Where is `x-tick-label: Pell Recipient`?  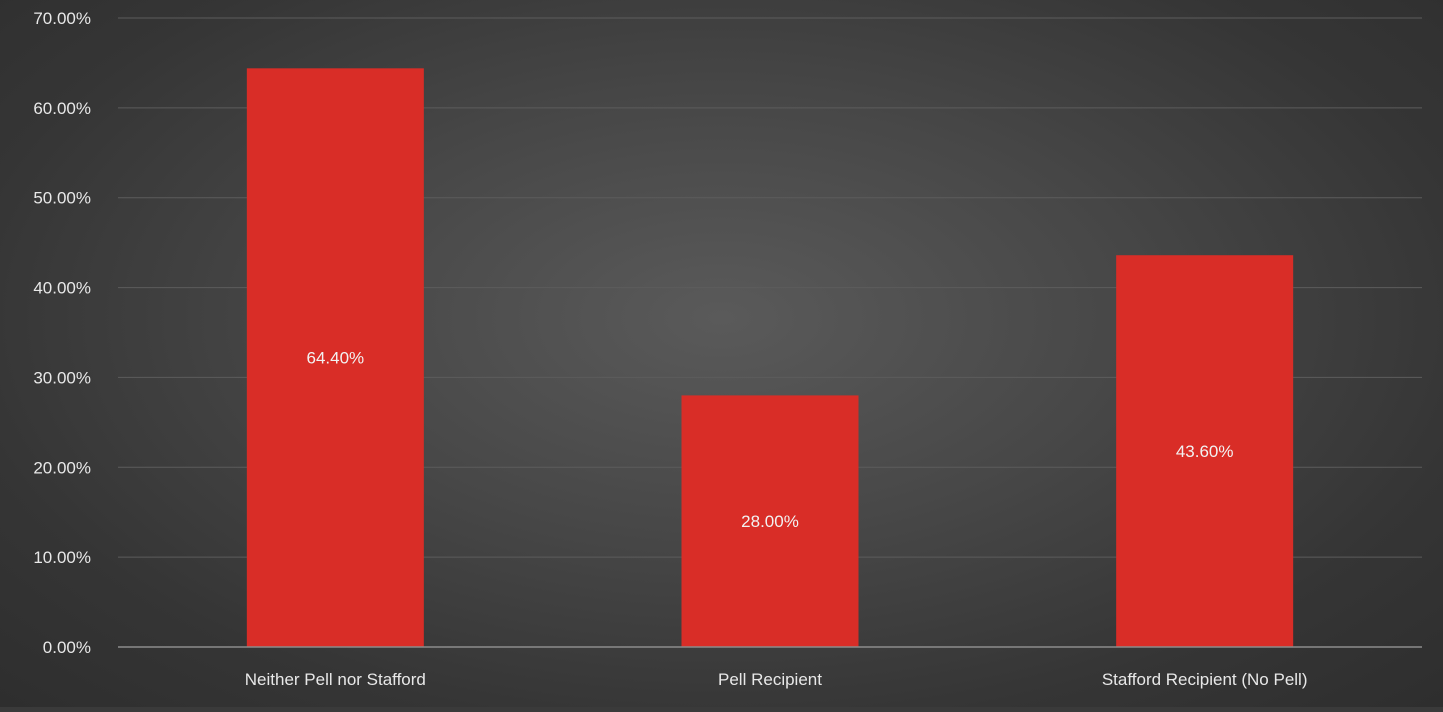 x-tick-label: Pell Recipient is located at coordinates (770, 679).